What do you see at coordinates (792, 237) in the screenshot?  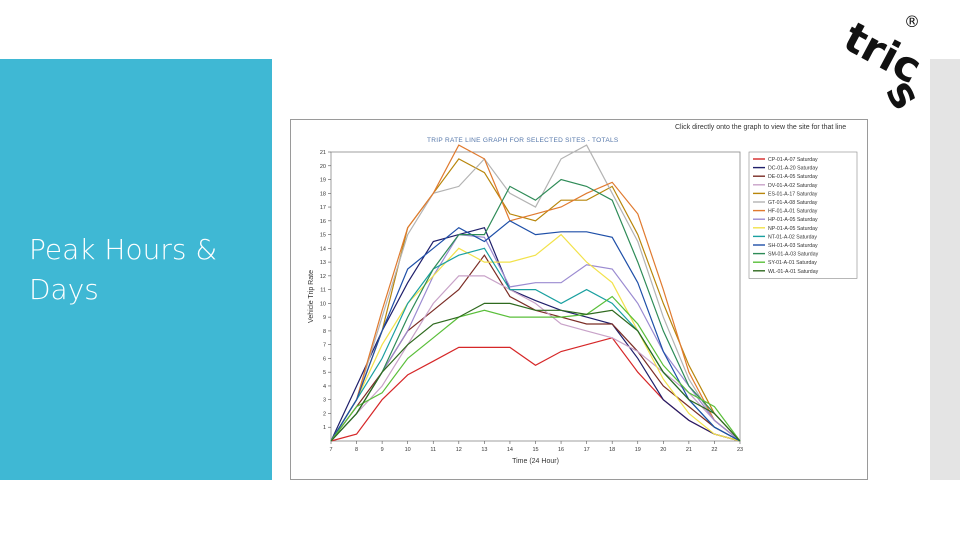 I see `legend-entry: NT-01-A-02 Saturday` at bounding box center [792, 237].